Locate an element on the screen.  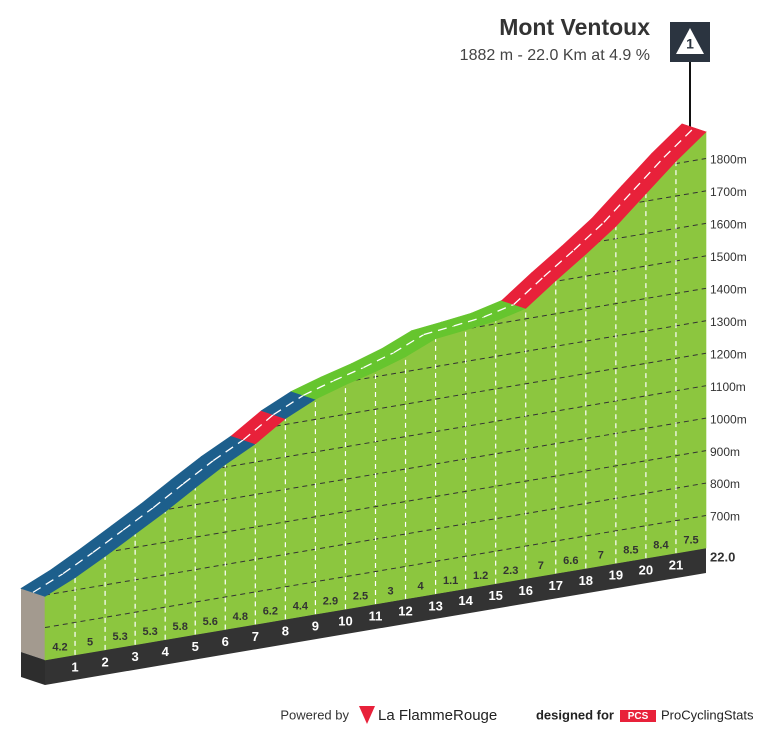
x-tick-label: 21 is located at coordinates (676, 565).